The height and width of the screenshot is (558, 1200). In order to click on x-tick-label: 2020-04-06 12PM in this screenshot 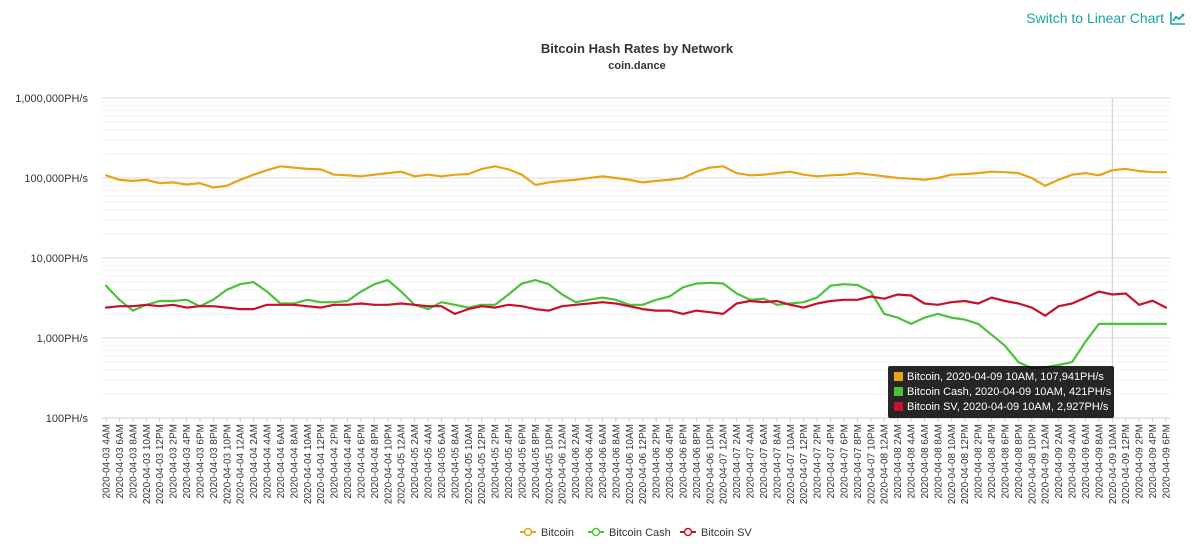, I will do `click(643, 464)`.